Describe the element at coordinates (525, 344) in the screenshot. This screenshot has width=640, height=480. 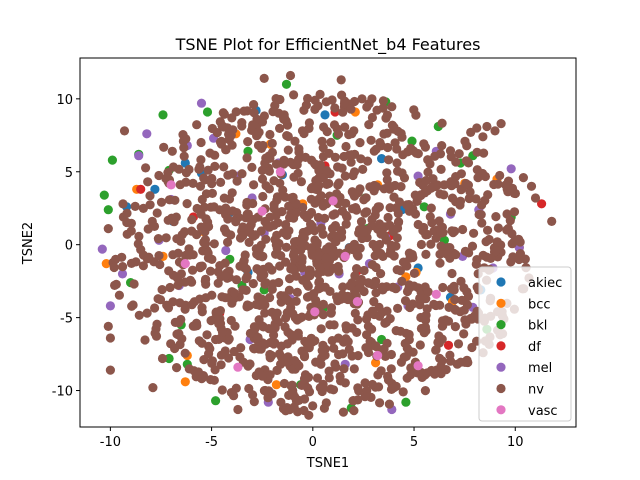
I see `legend: akiec bcc bkl df mel nv vasc` at that location.